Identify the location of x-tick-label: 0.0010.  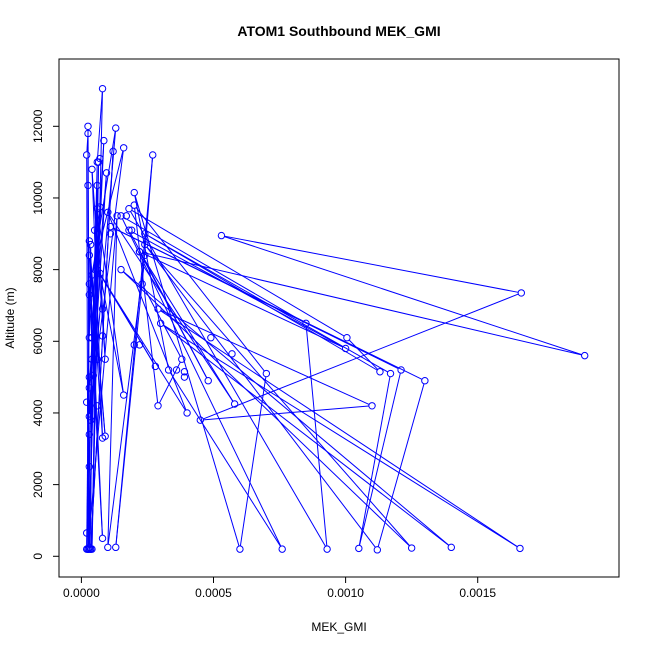
(345, 593).